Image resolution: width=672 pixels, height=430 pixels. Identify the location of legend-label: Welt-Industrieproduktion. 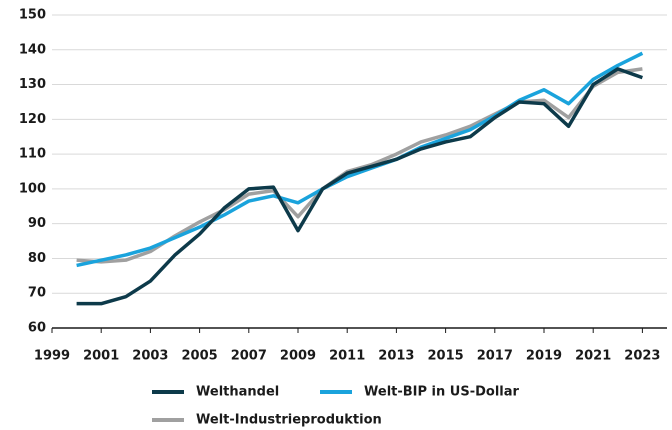
(289, 420).